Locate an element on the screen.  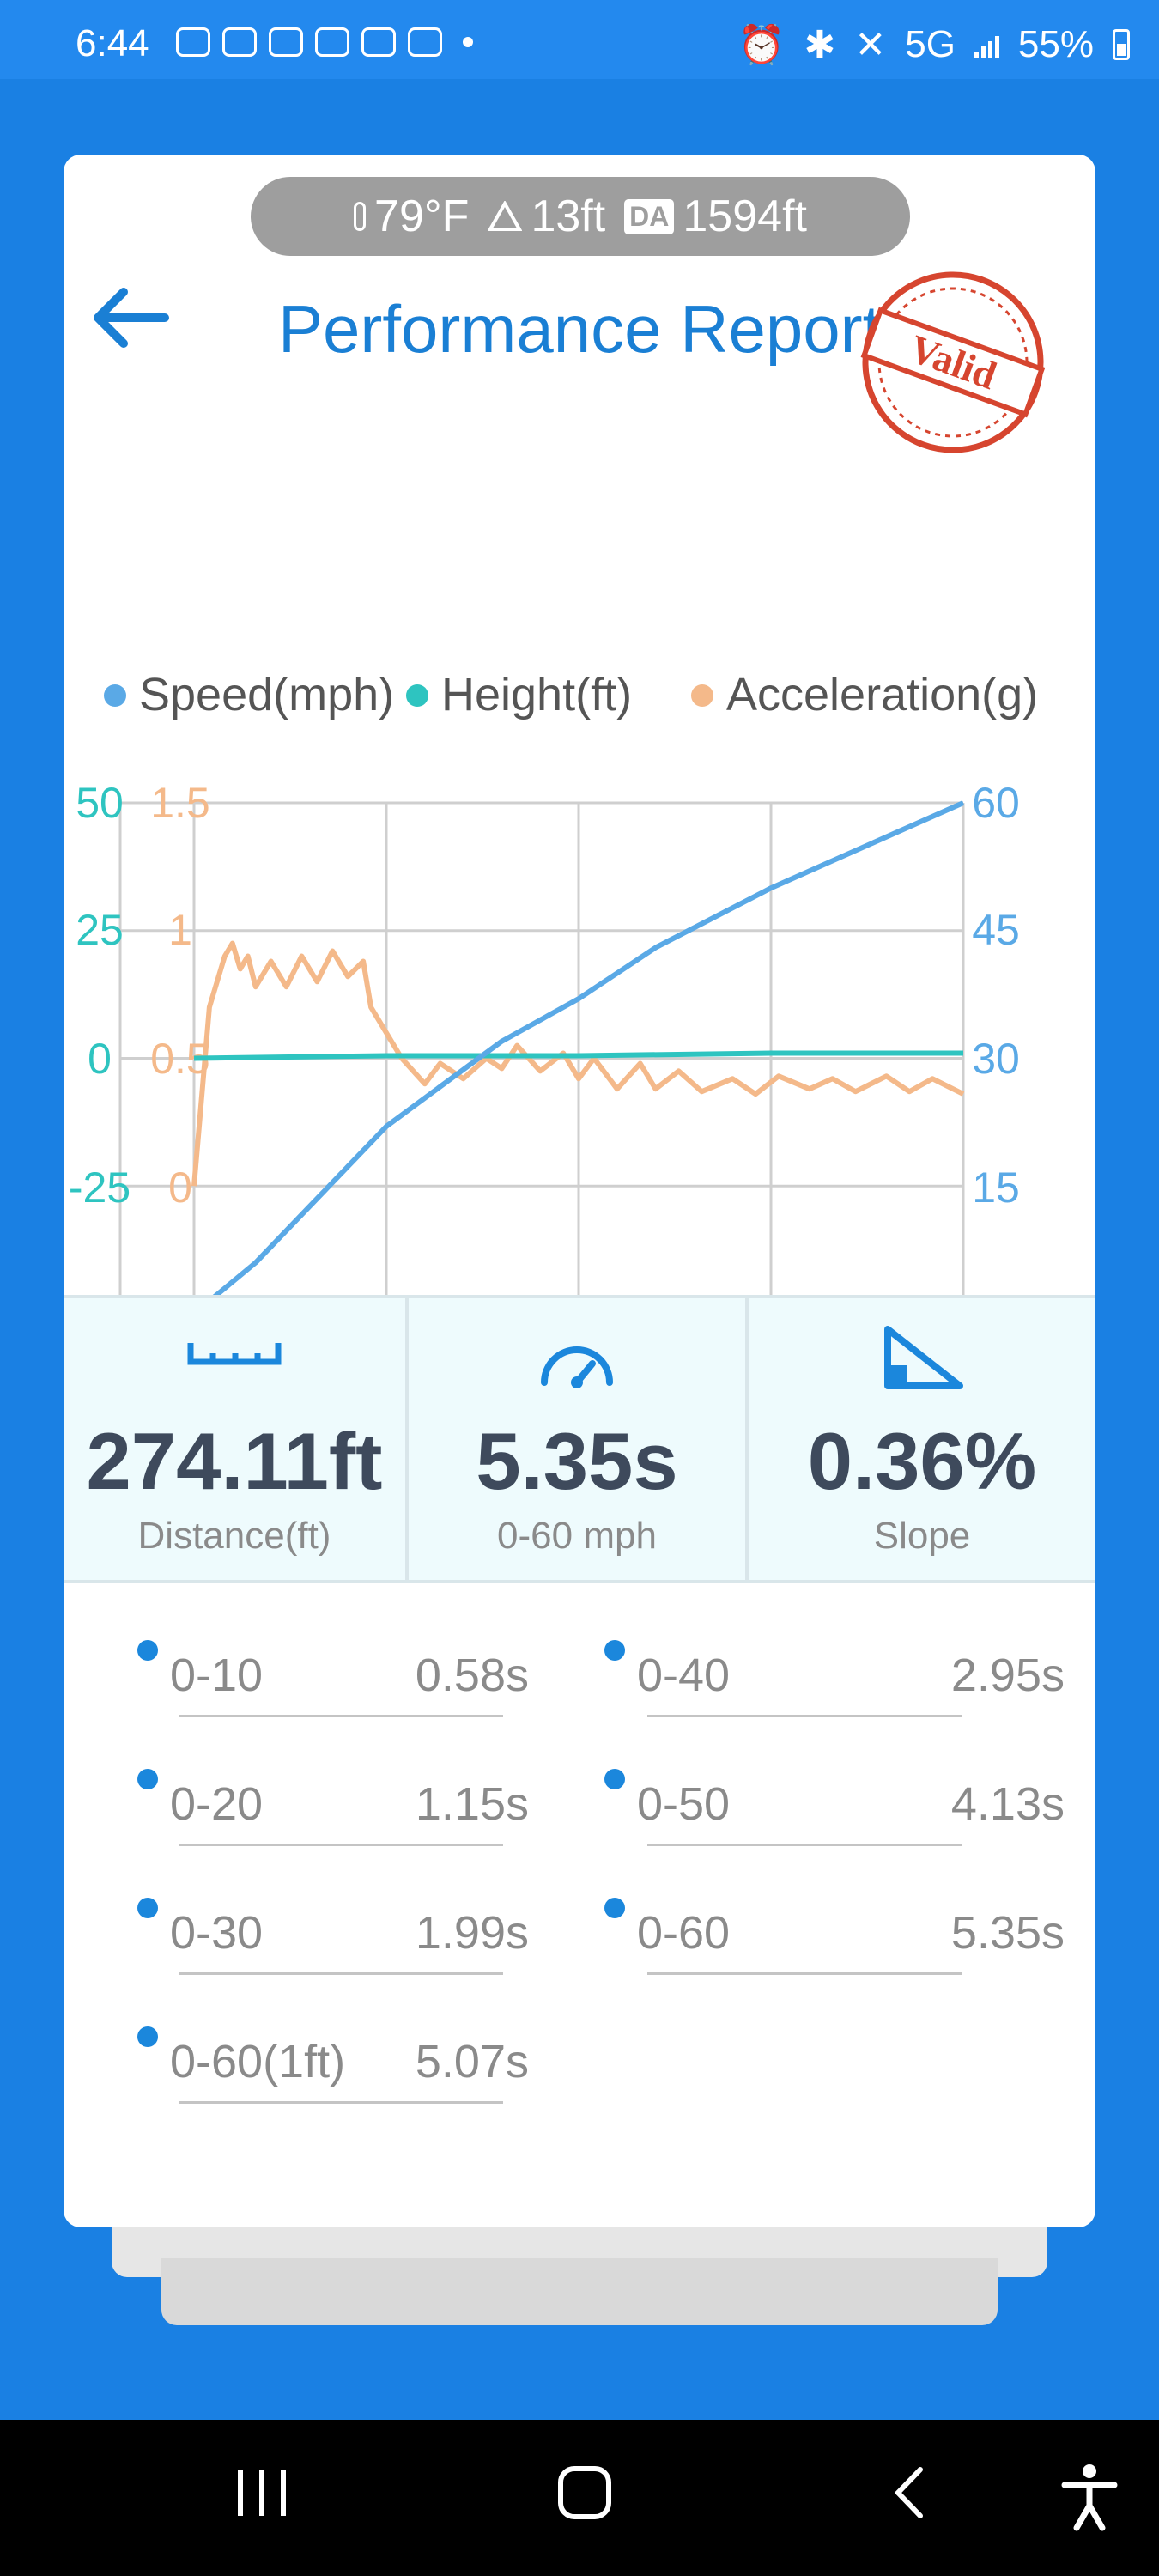
split-item: 0-60(1ft) 5.07s is located at coordinates (314, 2053).